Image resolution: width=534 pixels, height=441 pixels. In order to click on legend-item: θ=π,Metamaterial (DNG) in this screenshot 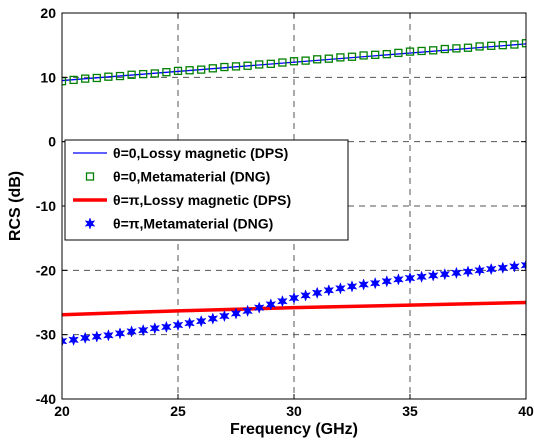, I will do `click(178, 224)`.